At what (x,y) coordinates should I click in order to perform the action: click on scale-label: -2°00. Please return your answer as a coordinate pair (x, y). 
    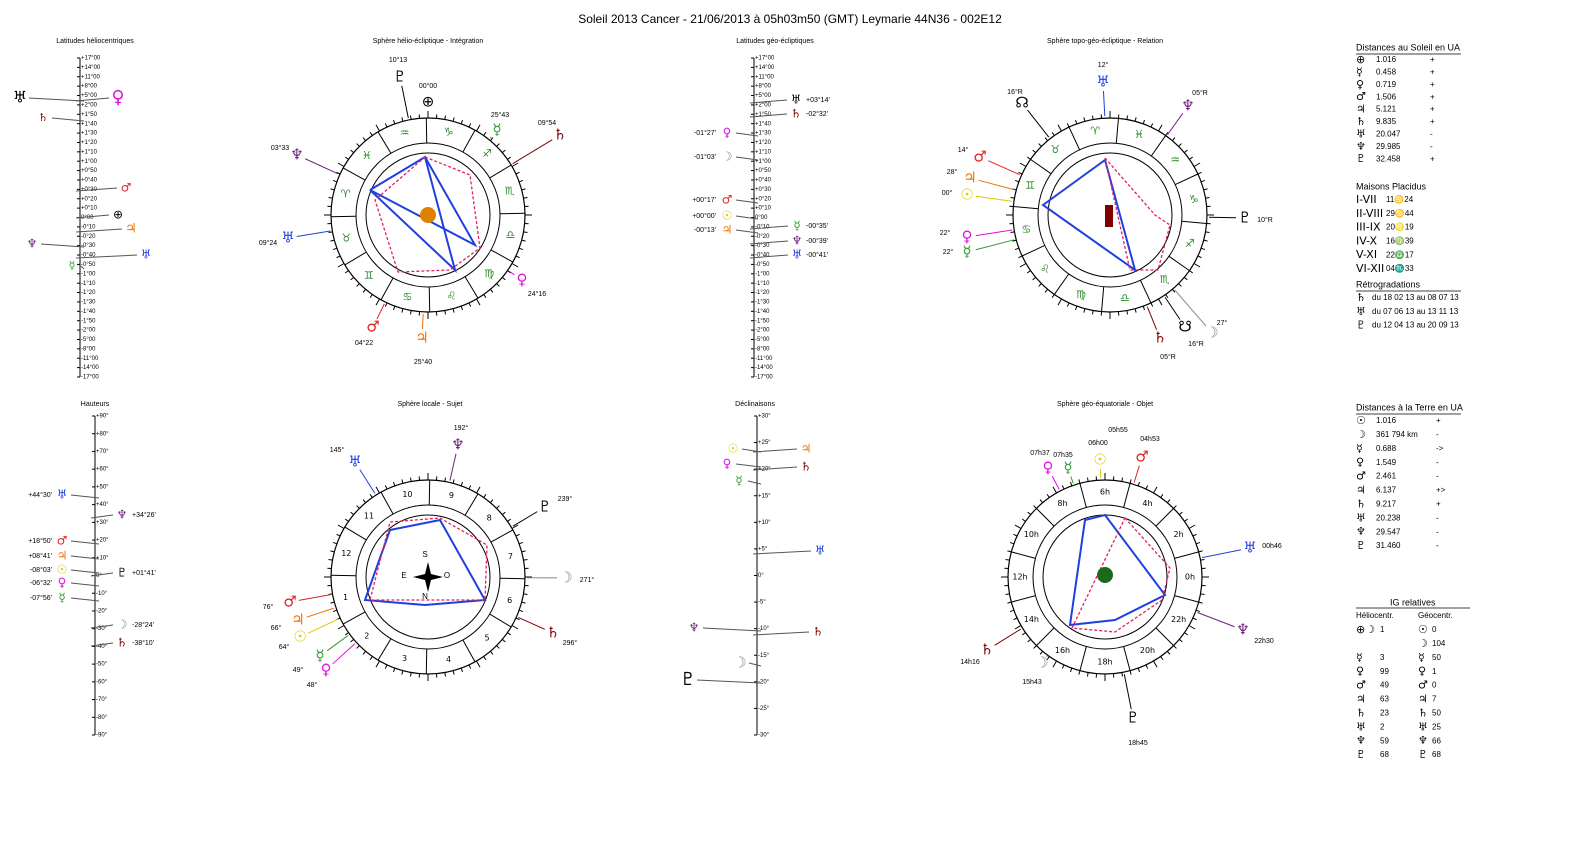
    Looking at the image, I should click on (762, 331).